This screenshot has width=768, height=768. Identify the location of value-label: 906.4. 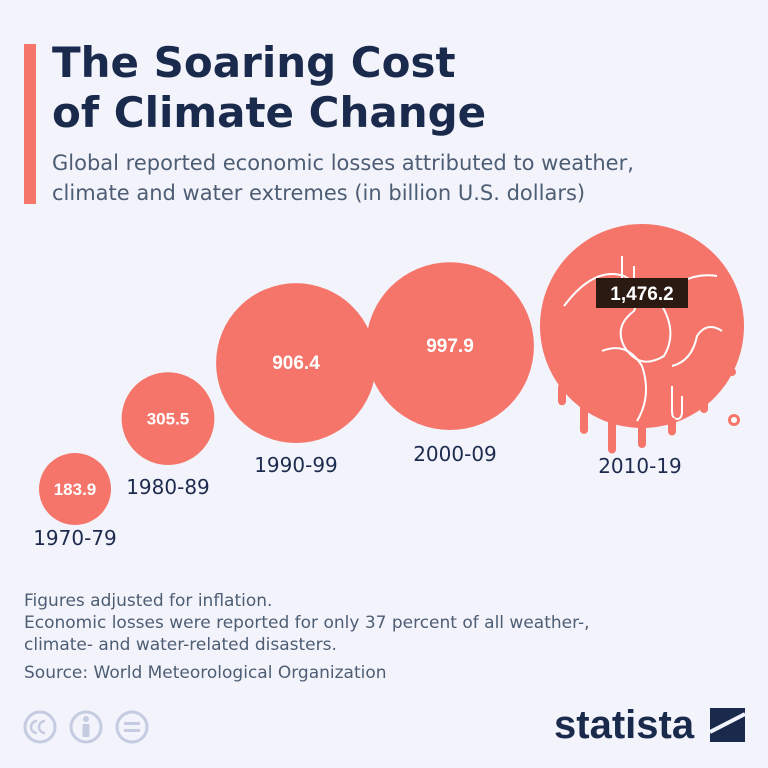
(296, 363).